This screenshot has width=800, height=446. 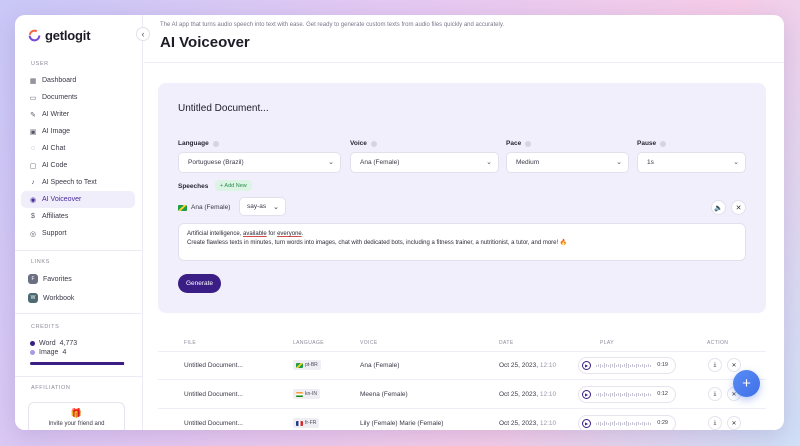 I want to click on audio-player: ▶ 0:19, so click(x=627, y=365).